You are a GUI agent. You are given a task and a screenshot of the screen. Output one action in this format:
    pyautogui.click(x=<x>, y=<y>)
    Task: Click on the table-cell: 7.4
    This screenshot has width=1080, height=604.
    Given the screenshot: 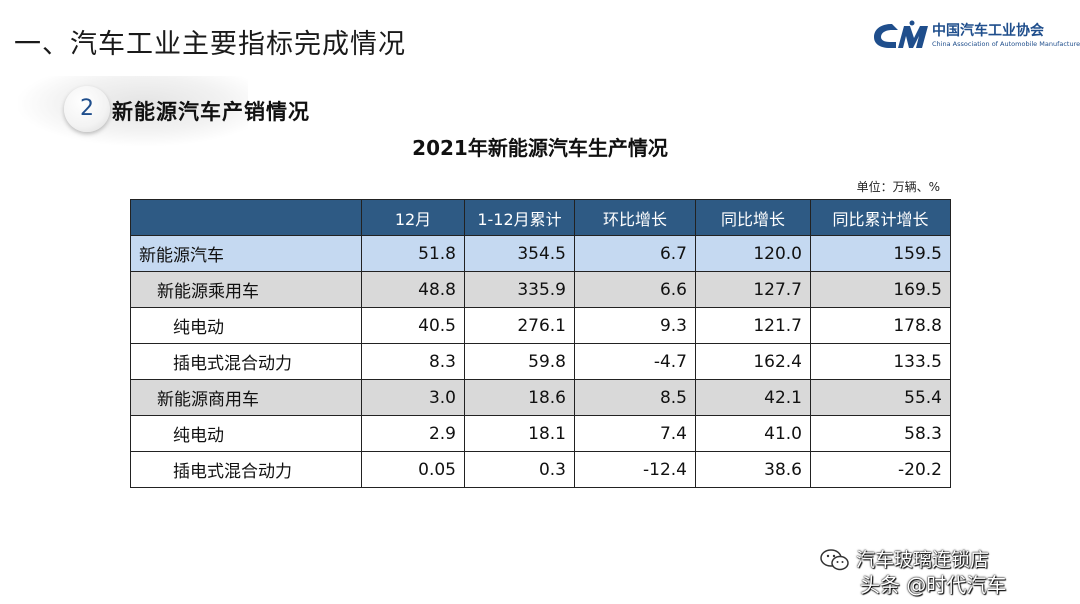 What is the action you would take?
    pyautogui.click(x=635, y=433)
    